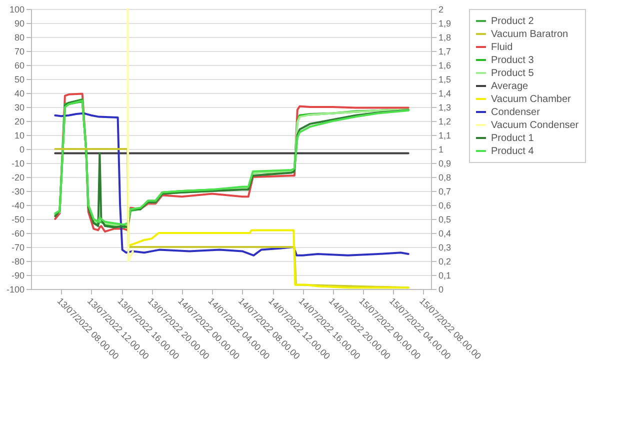 The height and width of the screenshot is (425, 621). Describe the element at coordinates (19, 107) in the screenshot. I see `y-tick-label: 30` at that location.